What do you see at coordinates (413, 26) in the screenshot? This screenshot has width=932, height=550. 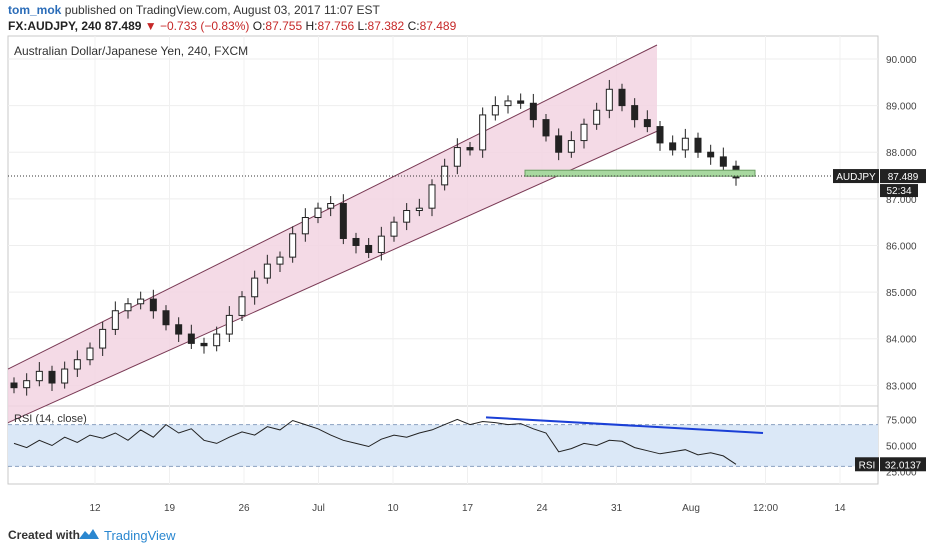 I see `close-label: C:` at bounding box center [413, 26].